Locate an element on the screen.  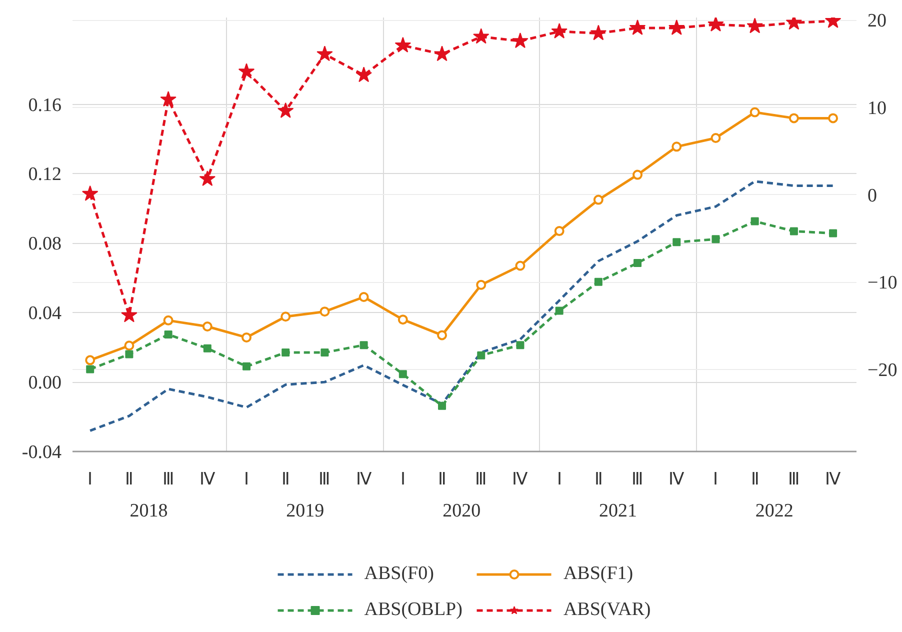
y-tick-label: -0.04 is located at coordinates (42, 452).